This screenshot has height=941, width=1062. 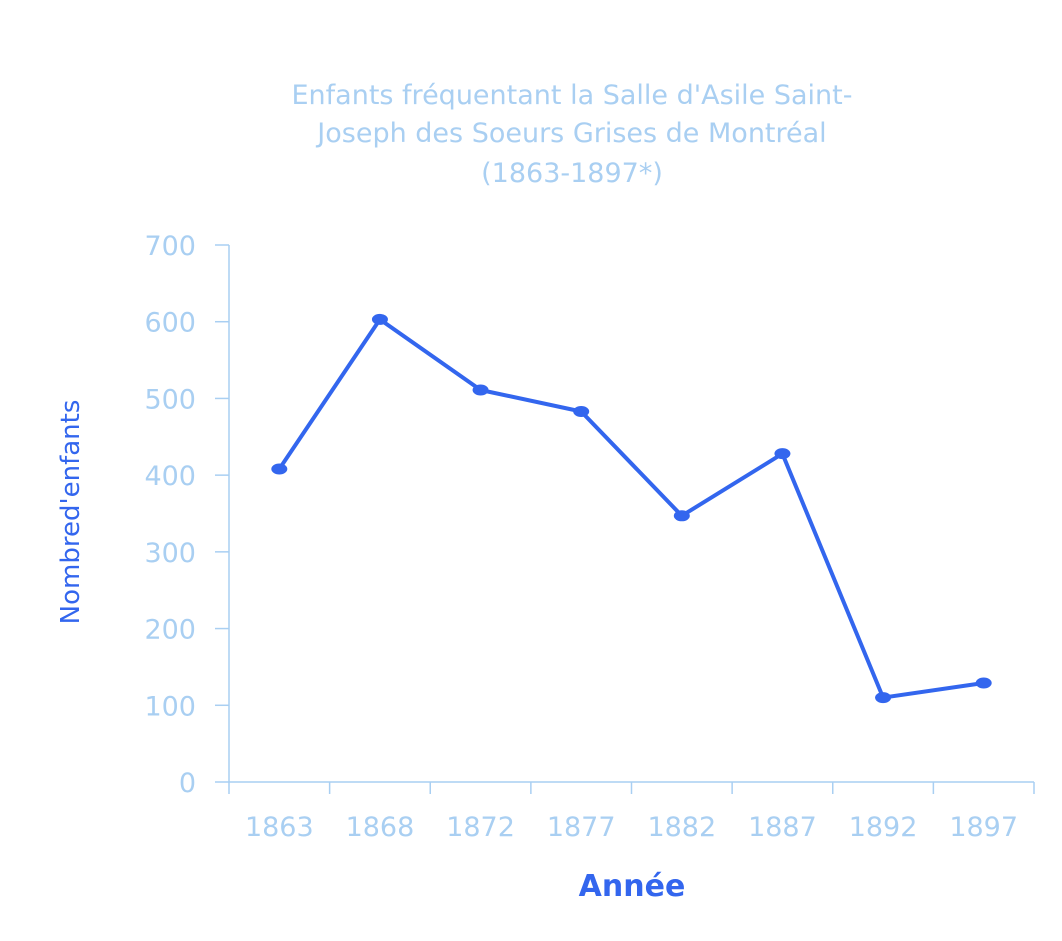 I want to click on y-tick-label: 200, so click(x=170, y=630).